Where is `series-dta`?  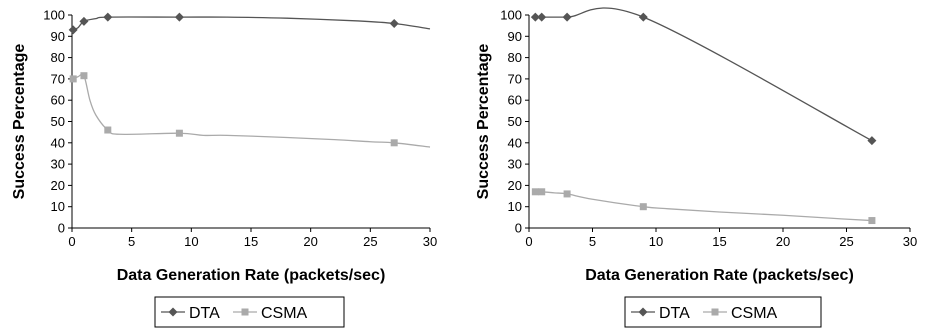 series-dta is located at coordinates (249, 23).